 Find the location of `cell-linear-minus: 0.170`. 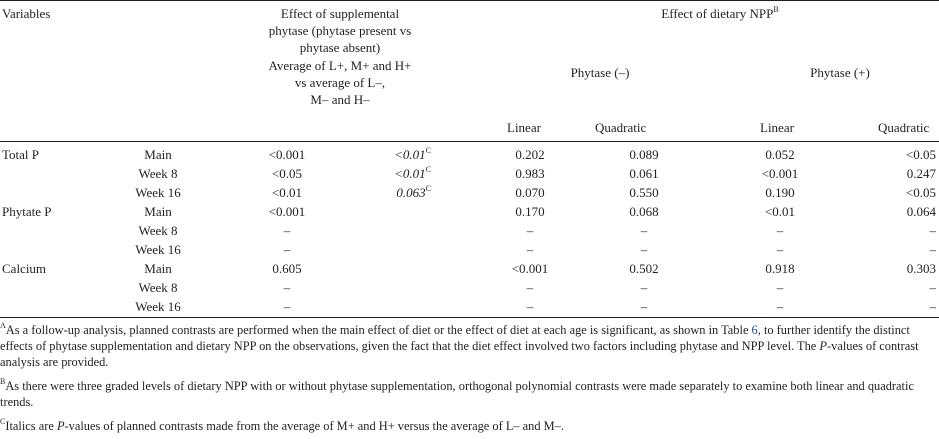

cell-linear-minus: 0.170 is located at coordinates (530, 211).